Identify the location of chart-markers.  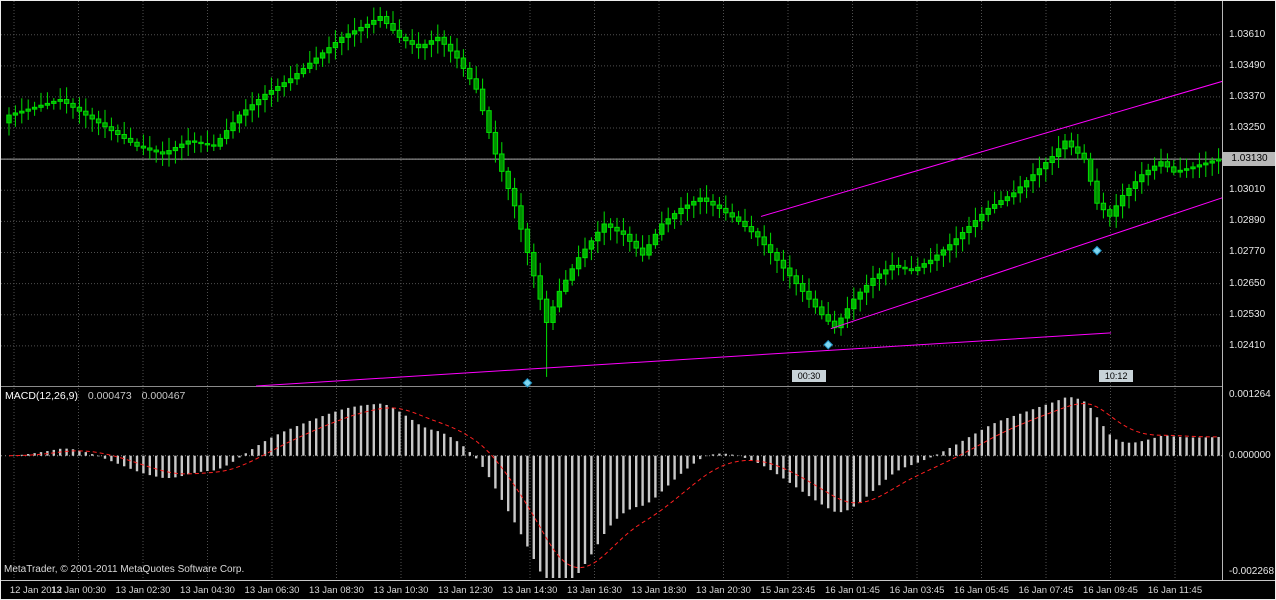
(812, 316).